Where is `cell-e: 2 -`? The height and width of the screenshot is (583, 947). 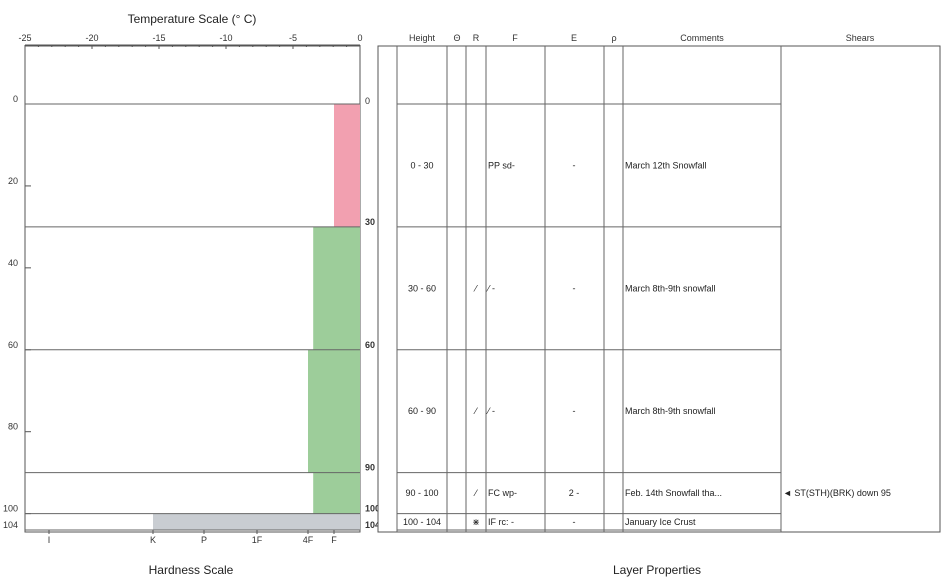
cell-e: 2 - is located at coordinates (574, 493).